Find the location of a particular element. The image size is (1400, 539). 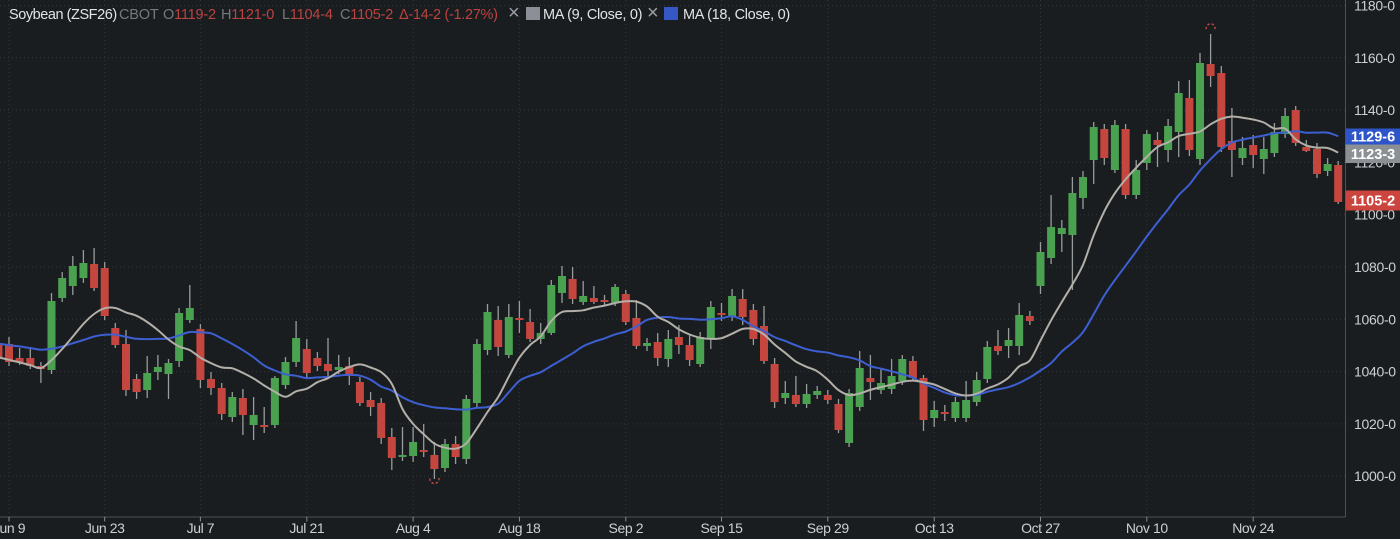

svg-text: 1123-3 is located at coordinates (1373, 155).